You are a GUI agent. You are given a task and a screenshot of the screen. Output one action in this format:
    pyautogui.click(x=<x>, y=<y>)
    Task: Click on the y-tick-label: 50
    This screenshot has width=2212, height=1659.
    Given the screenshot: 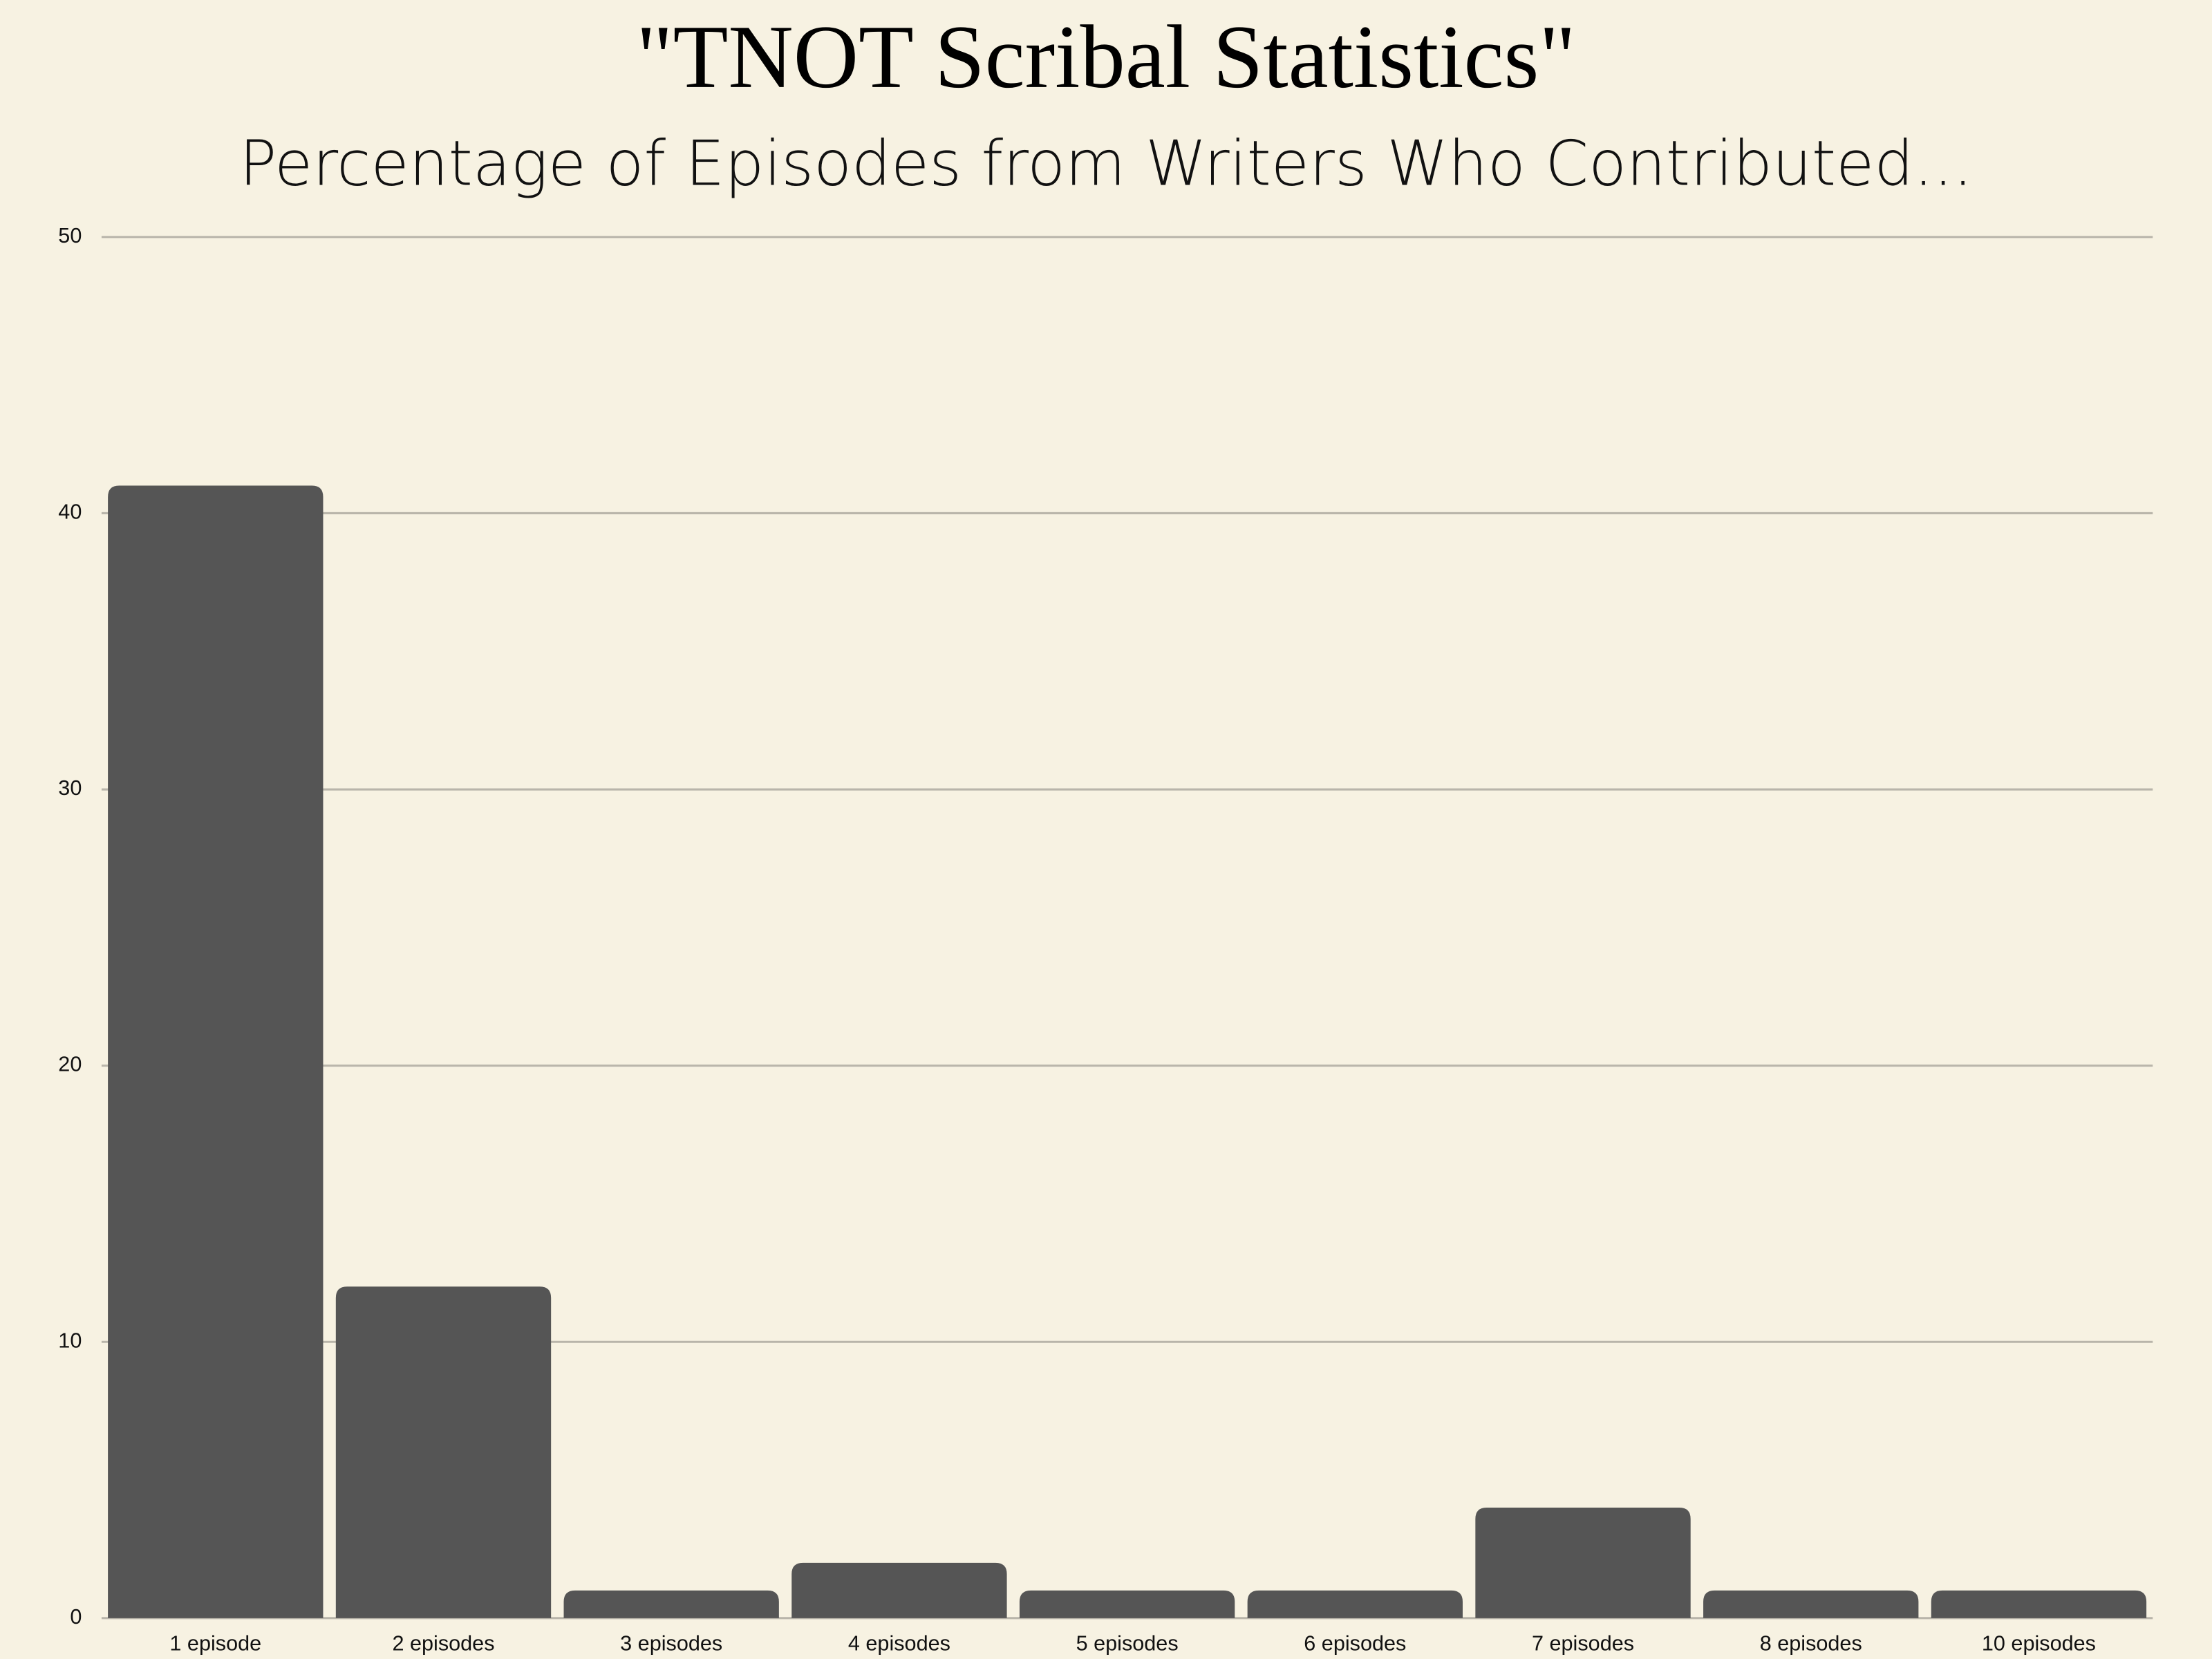 What is the action you would take?
    pyautogui.click(x=70, y=235)
    